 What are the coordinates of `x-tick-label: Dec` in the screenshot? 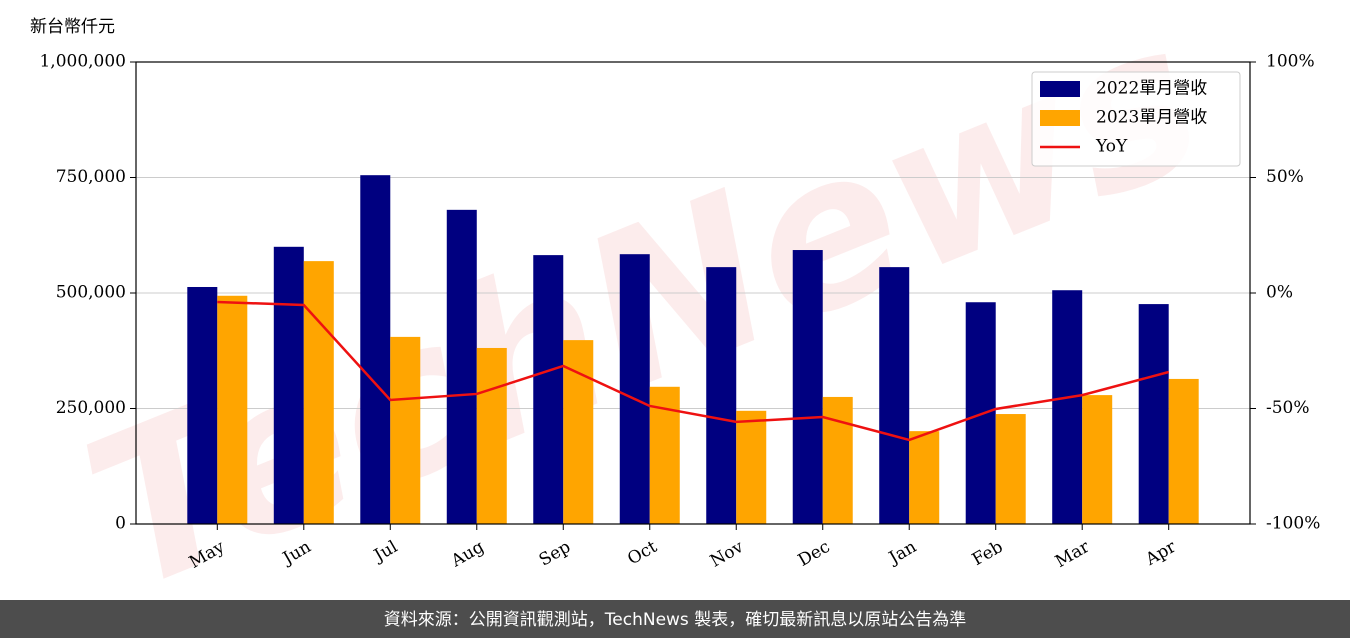 It's located at (814, 554).